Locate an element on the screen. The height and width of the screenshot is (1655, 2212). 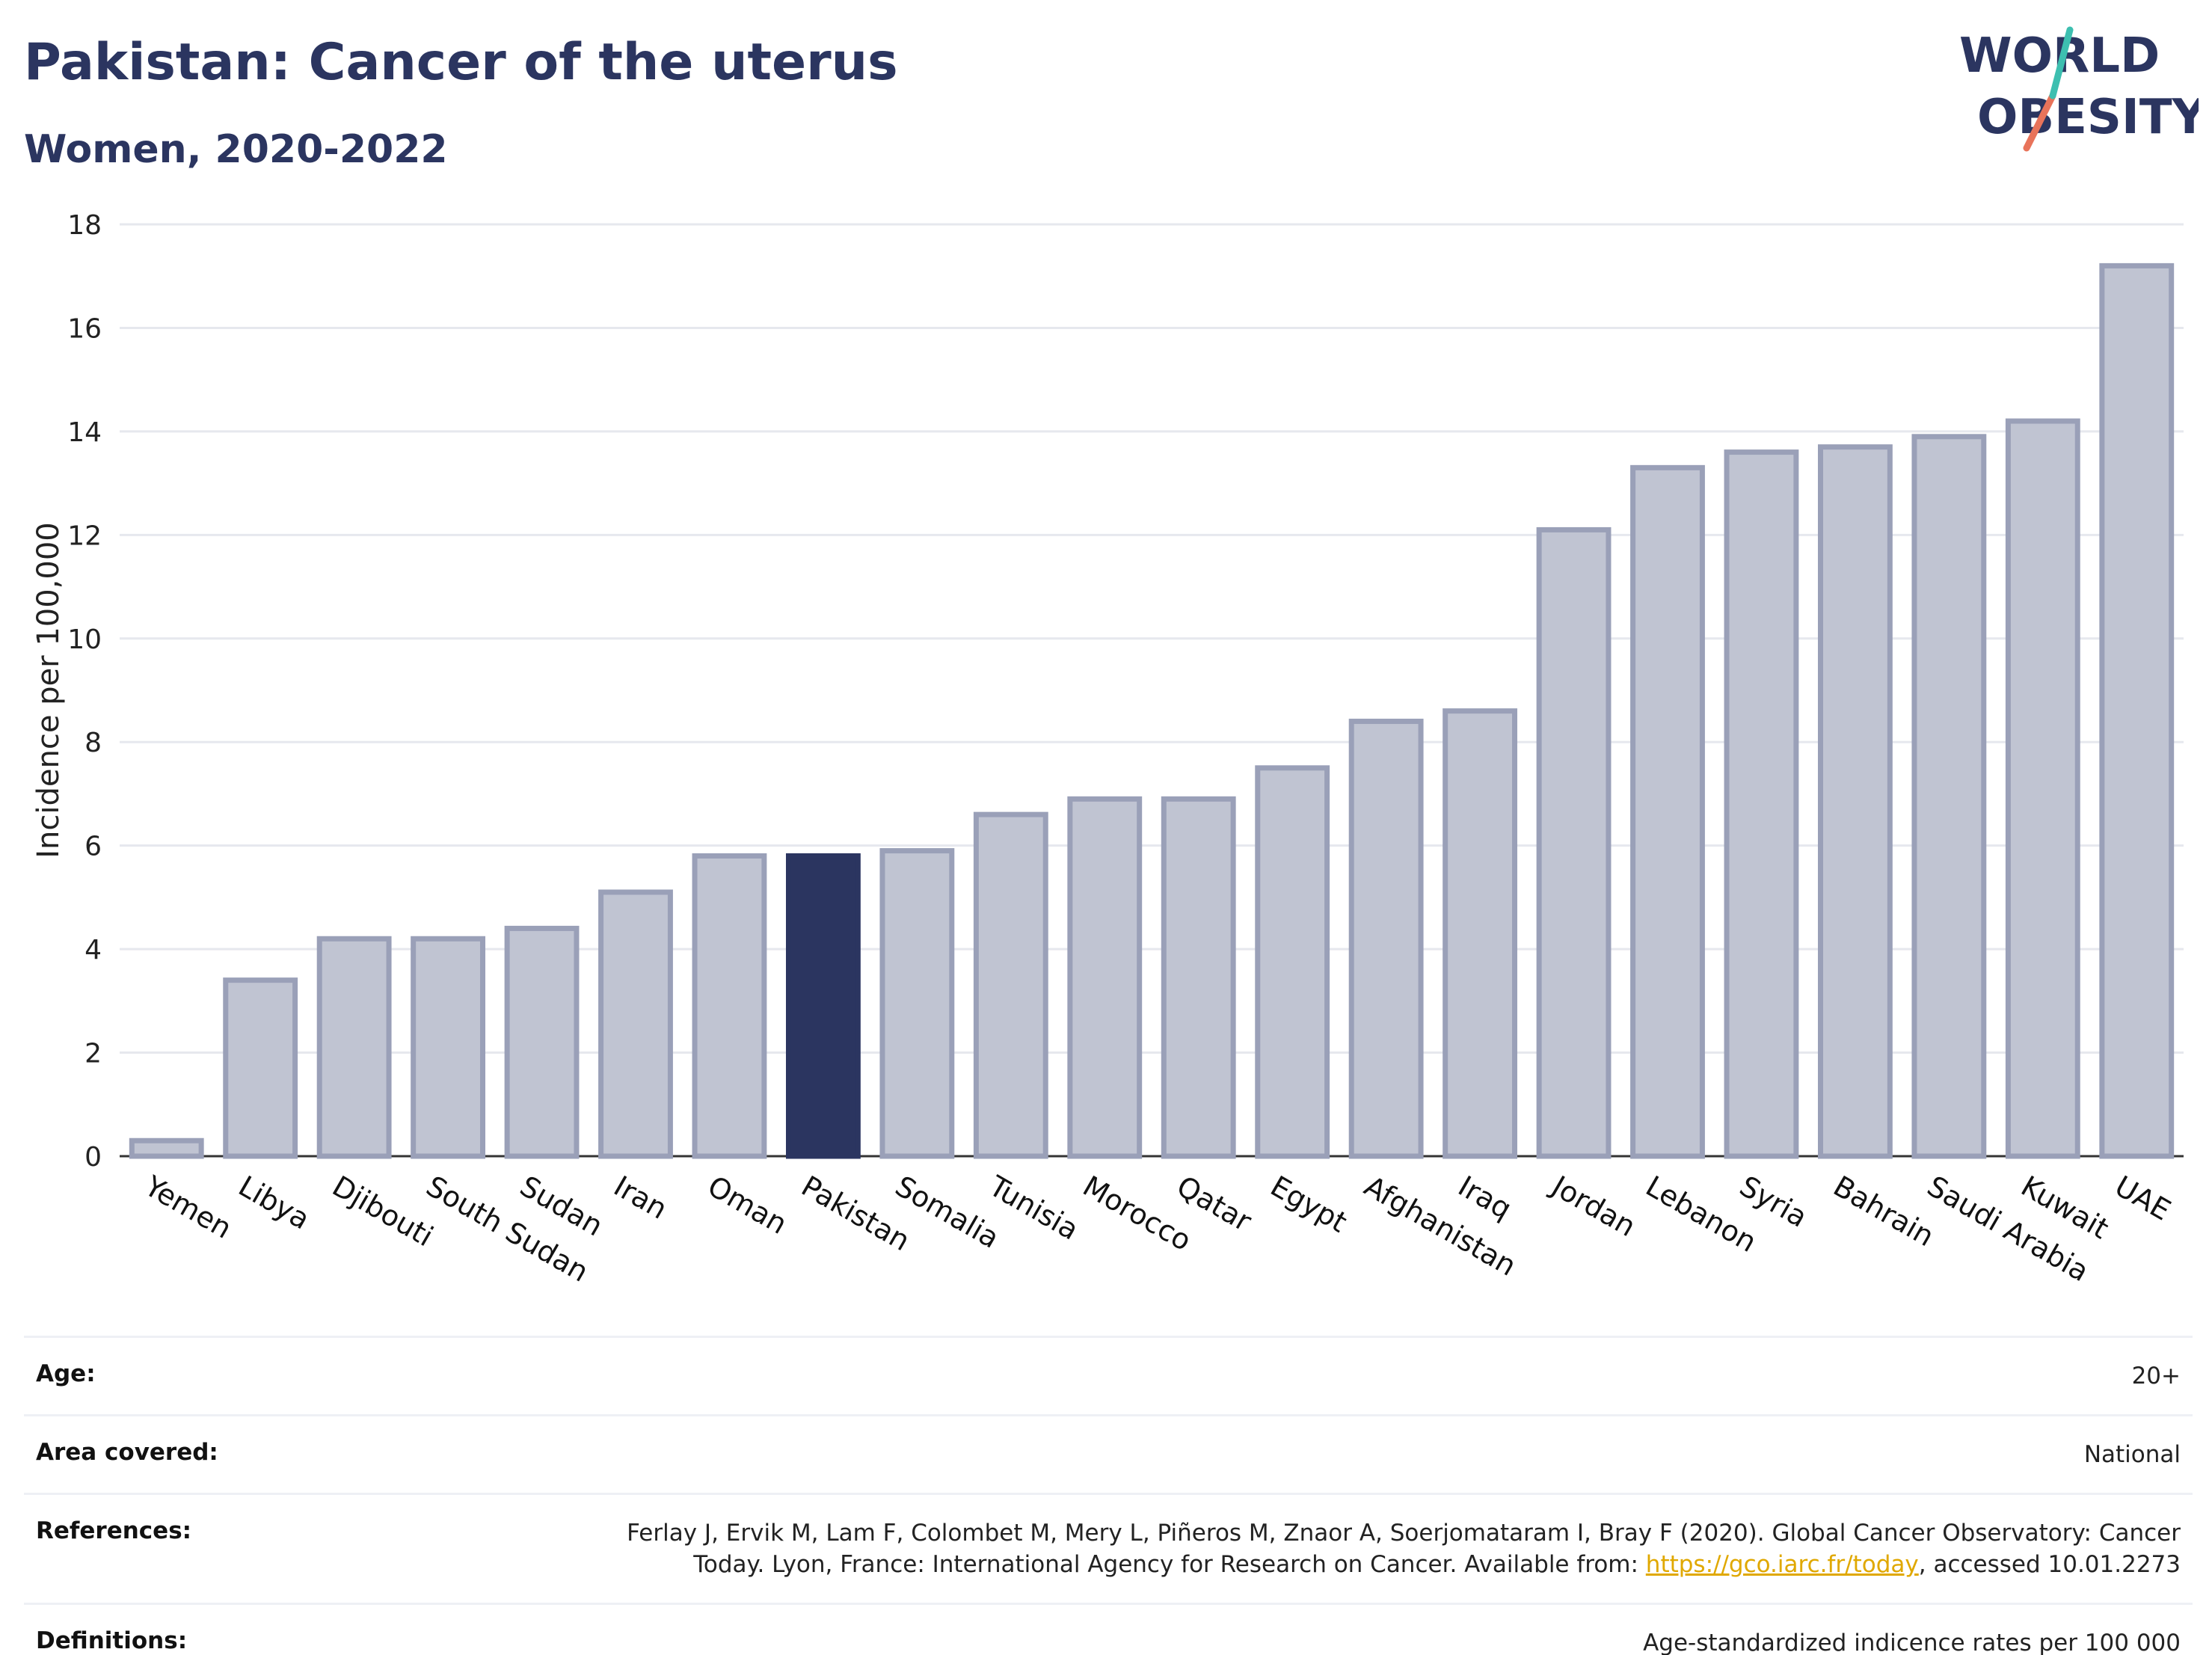
bar-egypt is located at coordinates (1292, 962).